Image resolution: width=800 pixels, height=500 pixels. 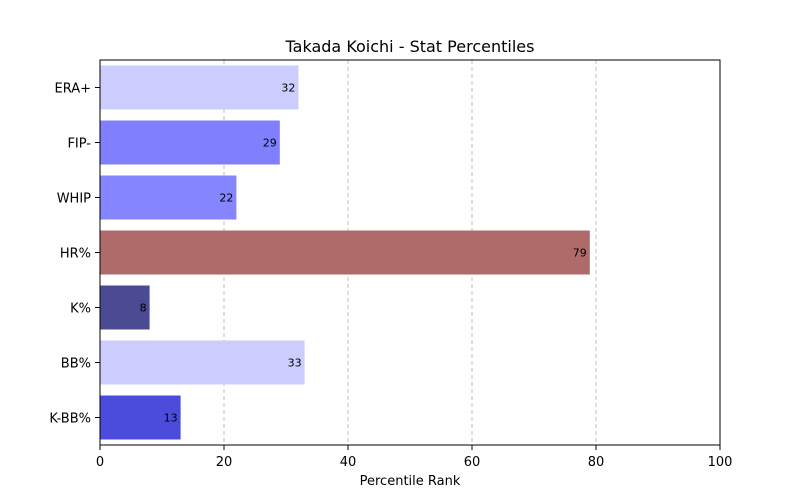 I want to click on x-tick-label: 60, so click(x=472, y=462).